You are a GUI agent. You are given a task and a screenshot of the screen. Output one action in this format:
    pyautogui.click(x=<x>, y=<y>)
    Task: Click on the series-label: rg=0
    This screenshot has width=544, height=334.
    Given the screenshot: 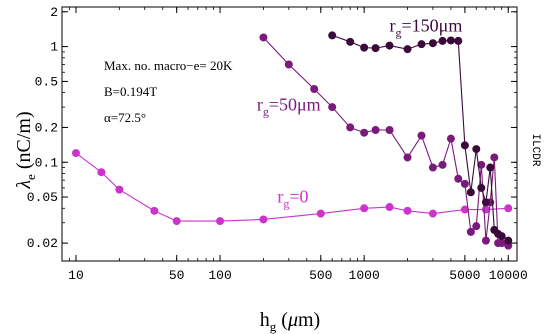 What is the action you would take?
    pyautogui.click(x=292, y=198)
    